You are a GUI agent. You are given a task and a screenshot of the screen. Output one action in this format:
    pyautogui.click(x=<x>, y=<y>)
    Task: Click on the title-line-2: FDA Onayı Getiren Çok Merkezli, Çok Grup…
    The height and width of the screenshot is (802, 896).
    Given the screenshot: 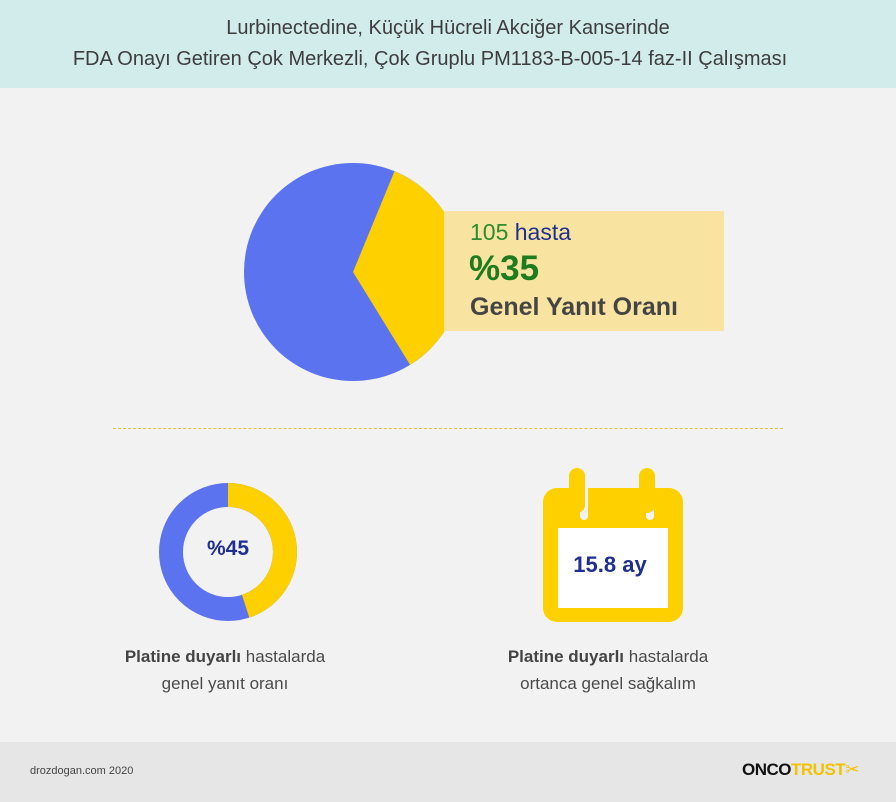 What is the action you would take?
    pyautogui.click(x=430, y=59)
    